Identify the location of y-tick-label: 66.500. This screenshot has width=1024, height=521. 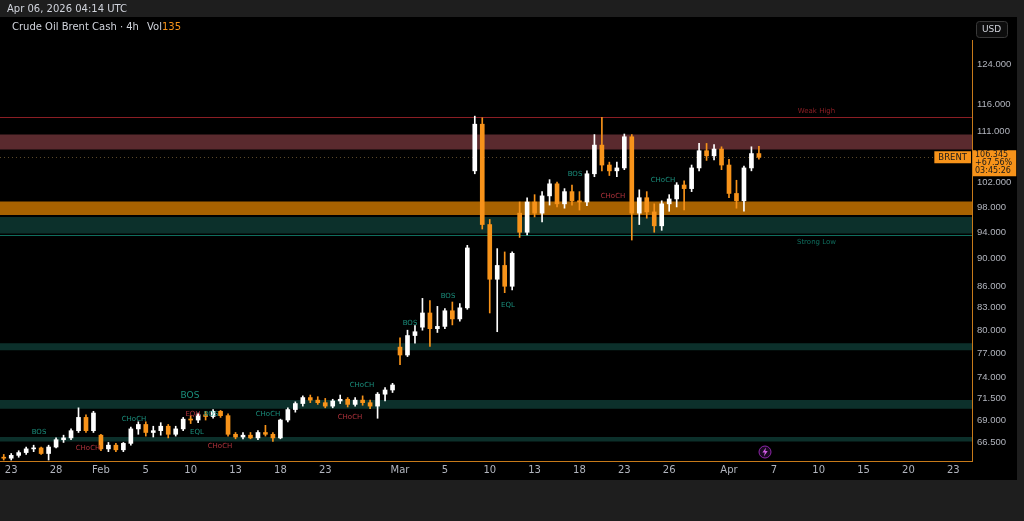
(992, 442).